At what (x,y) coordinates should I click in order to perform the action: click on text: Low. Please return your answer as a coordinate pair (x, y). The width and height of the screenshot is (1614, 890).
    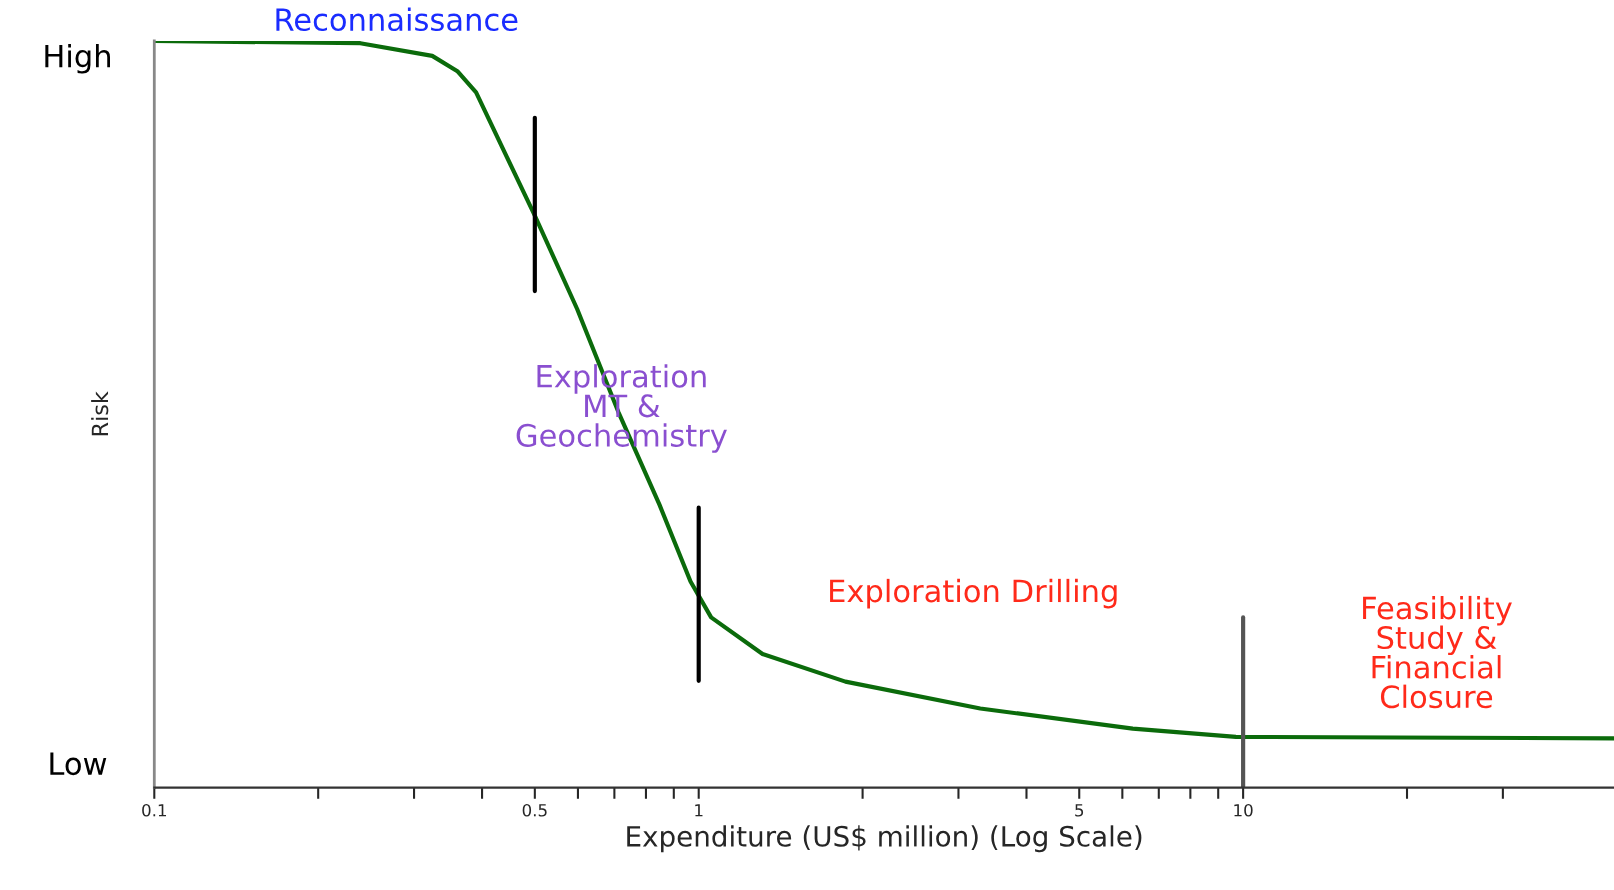
    Looking at the image, I should click on (78, 764).